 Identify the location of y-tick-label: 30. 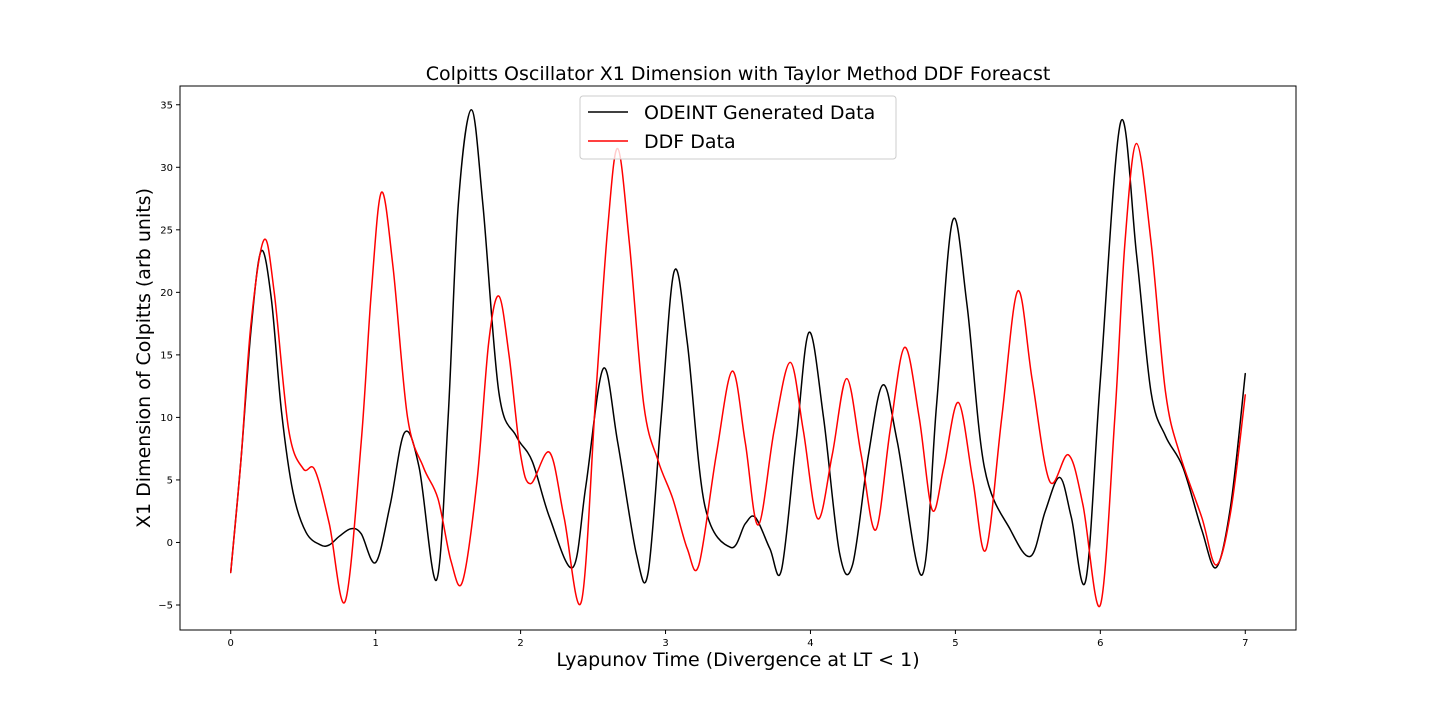
(166, 168).